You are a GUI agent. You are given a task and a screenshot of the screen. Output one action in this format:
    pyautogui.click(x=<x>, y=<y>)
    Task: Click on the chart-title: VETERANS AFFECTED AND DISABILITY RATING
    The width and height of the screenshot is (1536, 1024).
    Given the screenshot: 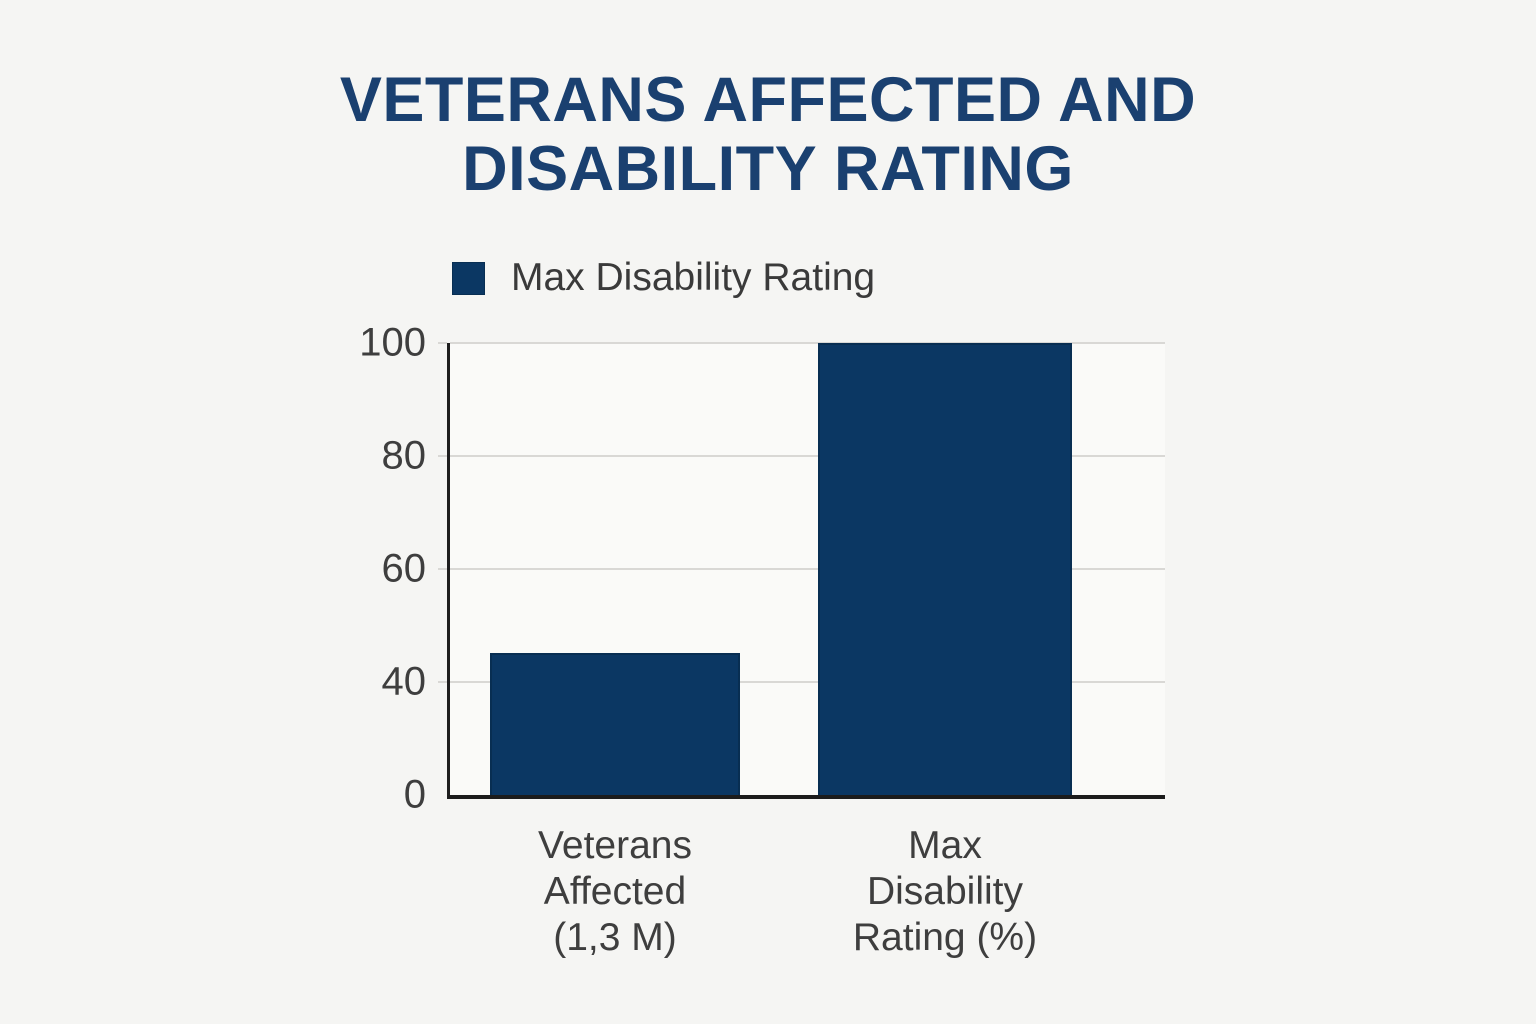 What is the action you would take?
    pyautogui.click(x=768, y=135)
    